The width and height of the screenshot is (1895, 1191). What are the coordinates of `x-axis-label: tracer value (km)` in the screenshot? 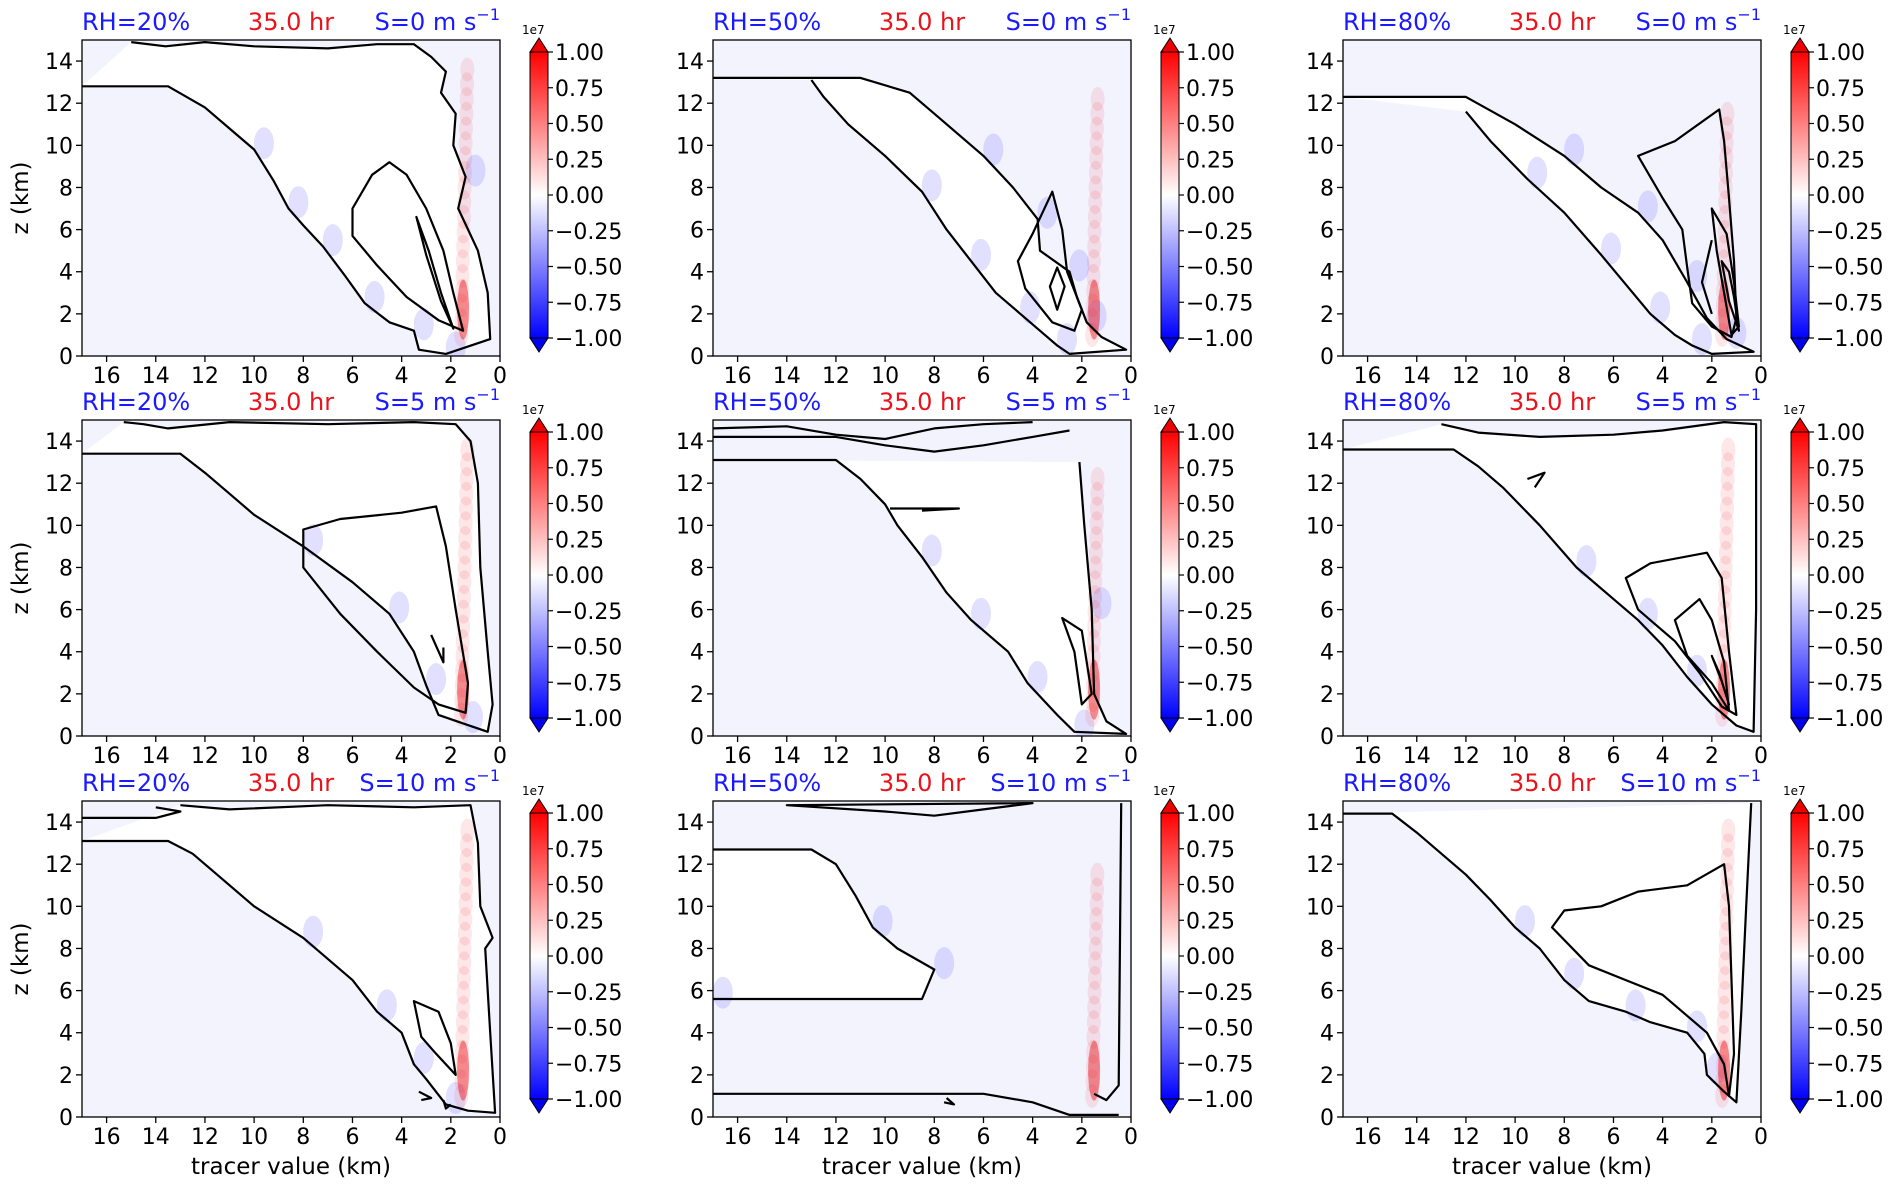 It's located at (922, 1167).